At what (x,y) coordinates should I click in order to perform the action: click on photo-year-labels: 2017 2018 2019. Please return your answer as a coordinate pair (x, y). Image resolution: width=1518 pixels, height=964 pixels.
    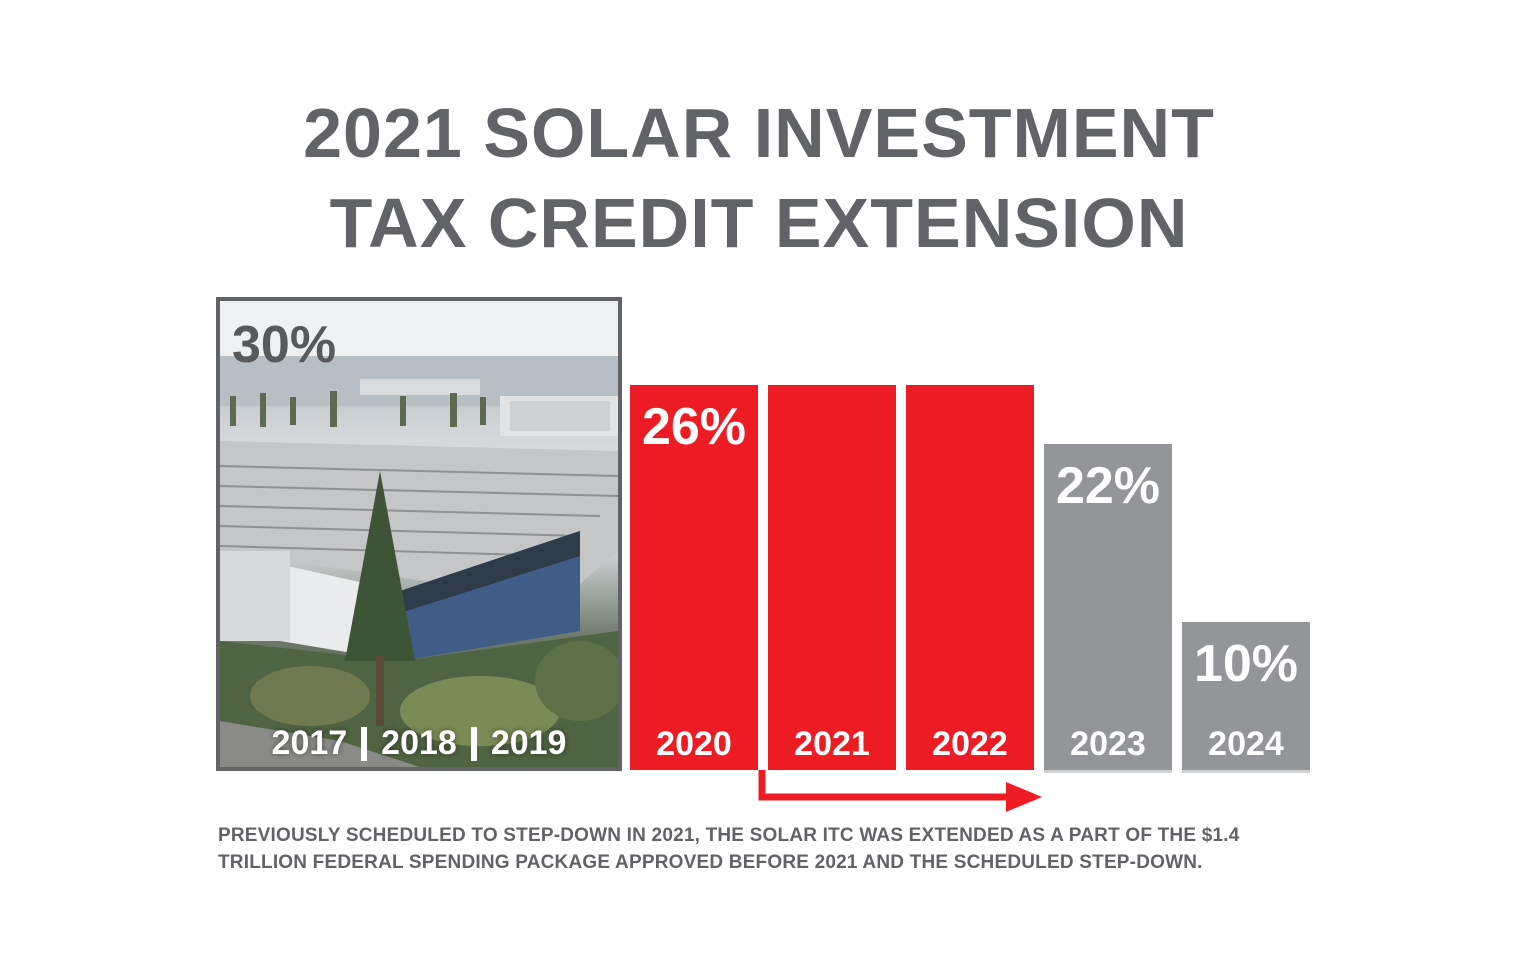
    Looking at the image, I should click on (419, 743).